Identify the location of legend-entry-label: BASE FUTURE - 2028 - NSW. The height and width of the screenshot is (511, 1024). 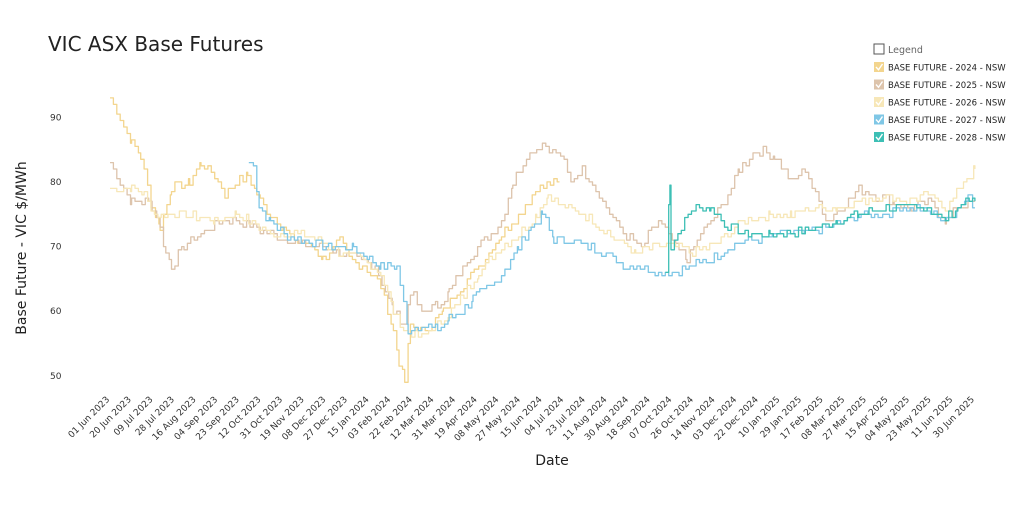
(947, 139).